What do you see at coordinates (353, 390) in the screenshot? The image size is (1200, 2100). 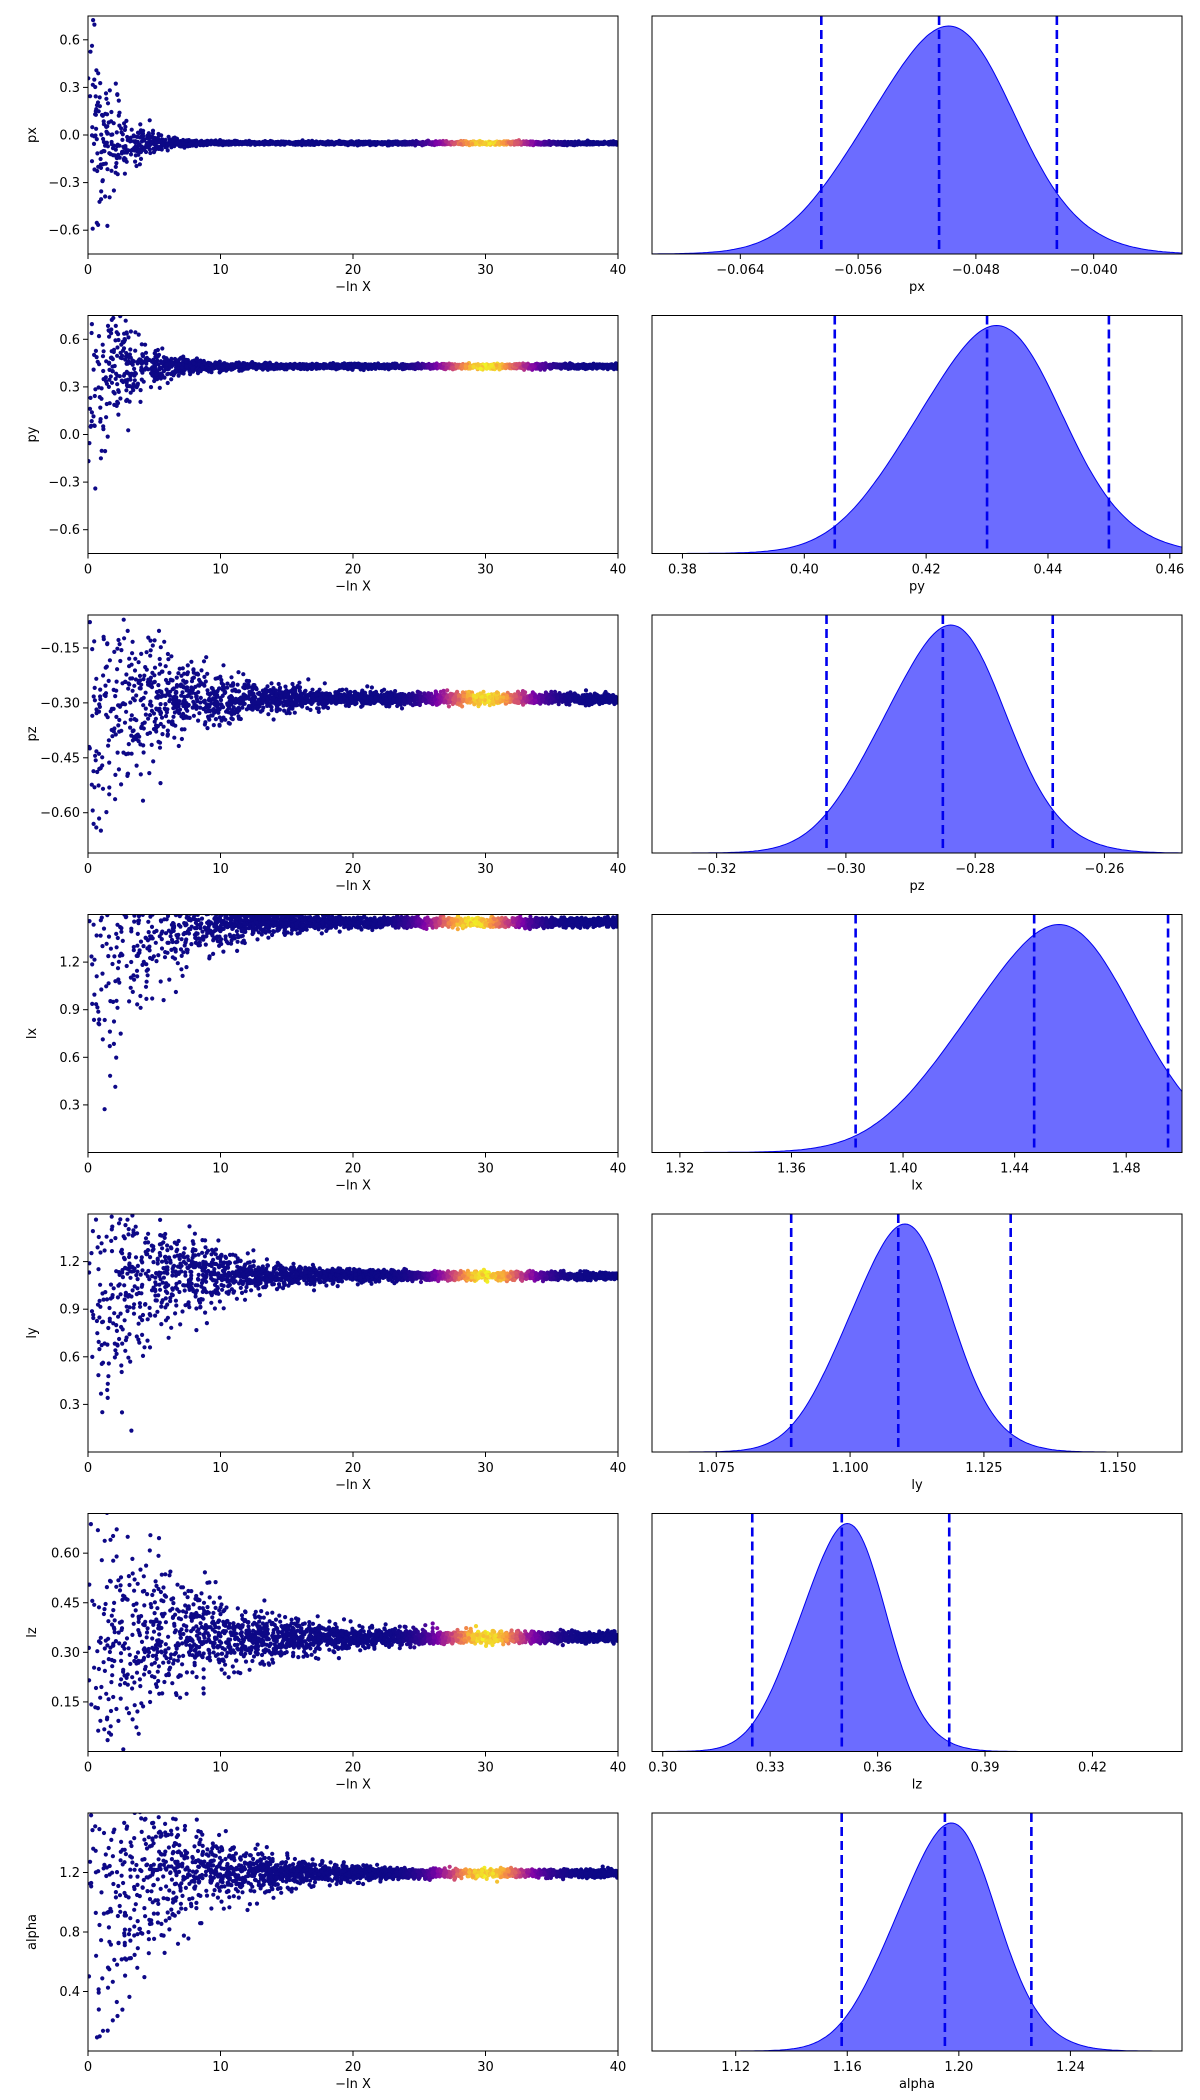 I see `scatter-points` at bounding box center [353, 390].